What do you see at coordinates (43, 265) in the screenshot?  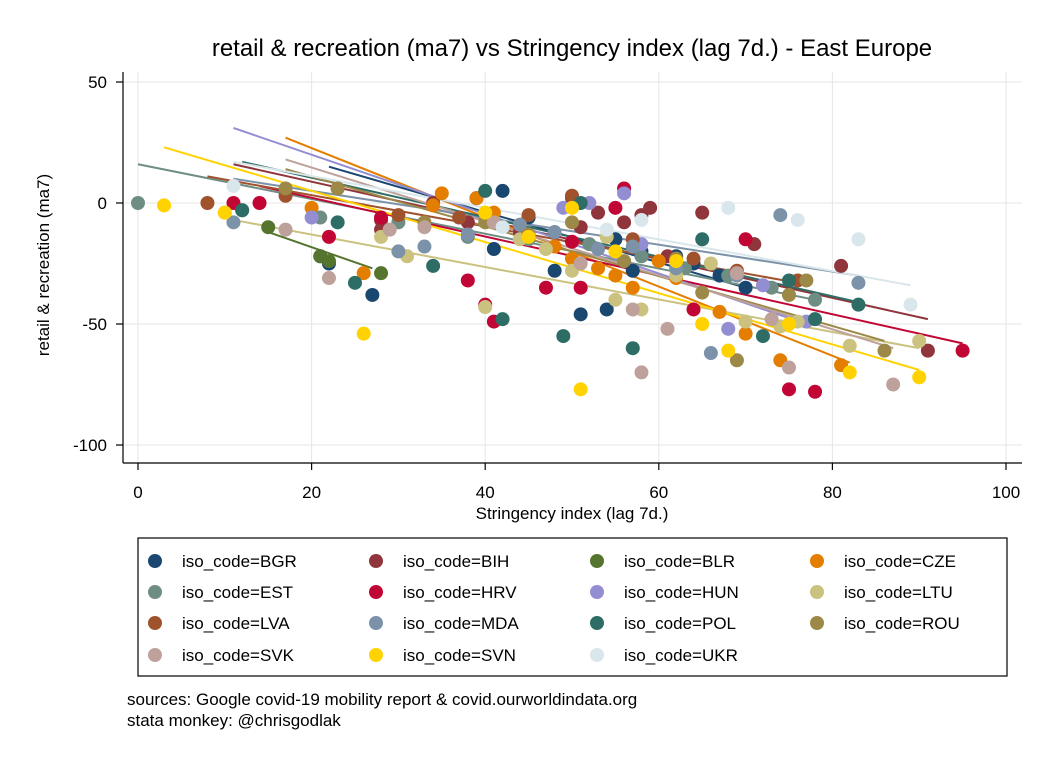 I see `y-axis-label: retail & recreation (ma7)` at bounding box center [43, 265].